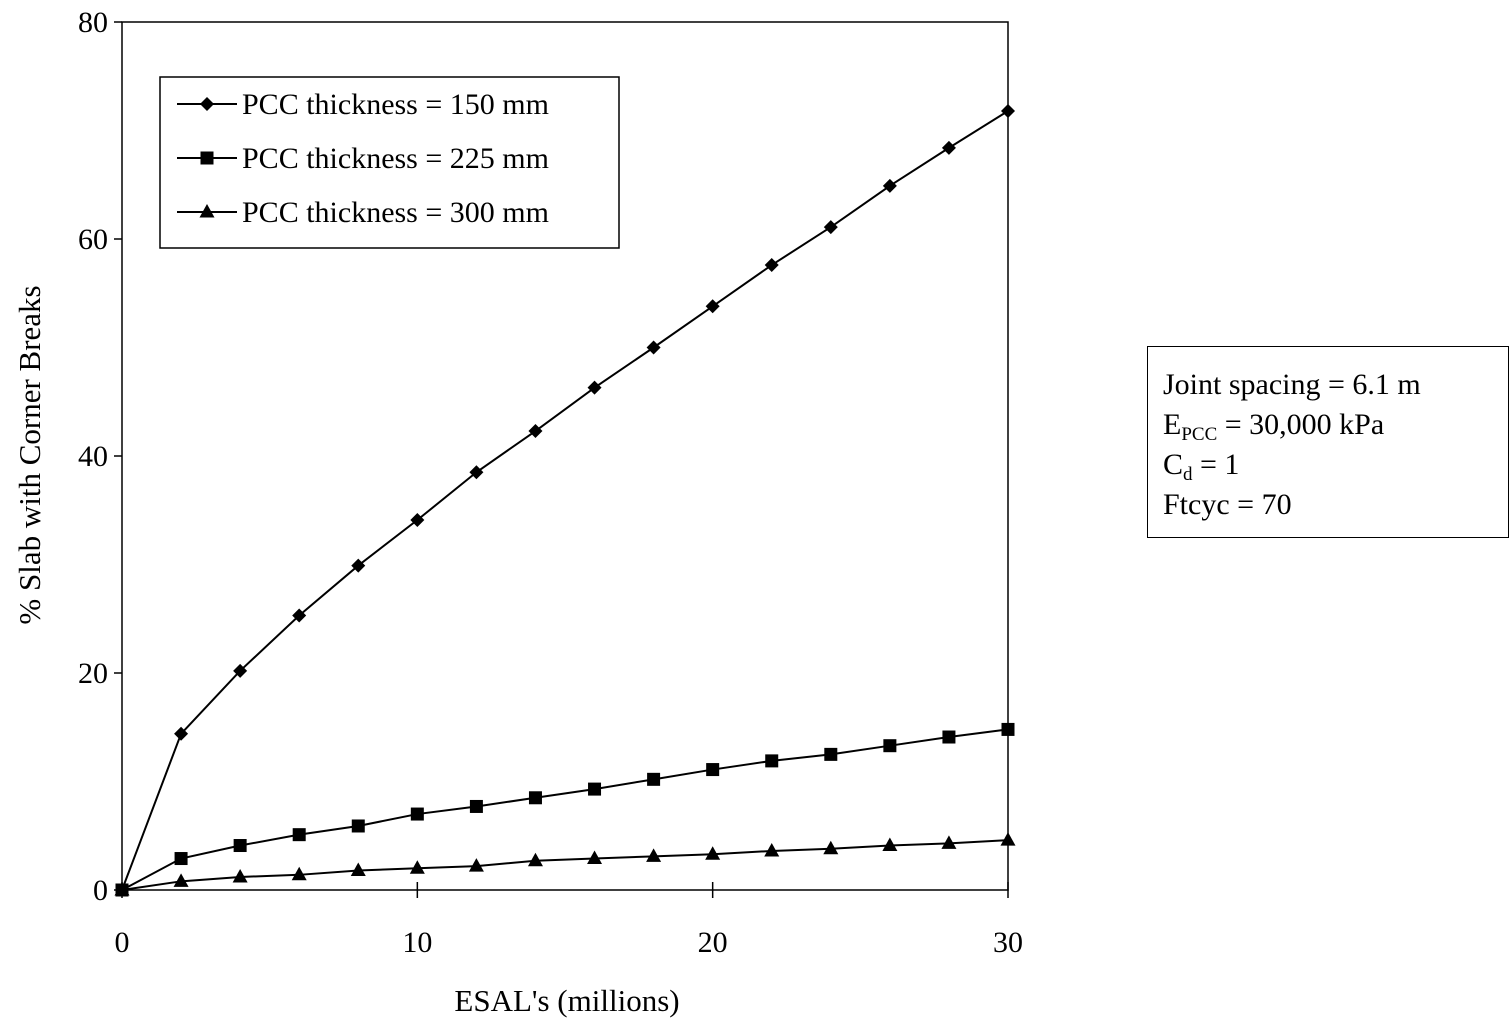  Describe the element at coordinates (122, 942) in the screenshot. I see `x-tick-label: 0` at that location.